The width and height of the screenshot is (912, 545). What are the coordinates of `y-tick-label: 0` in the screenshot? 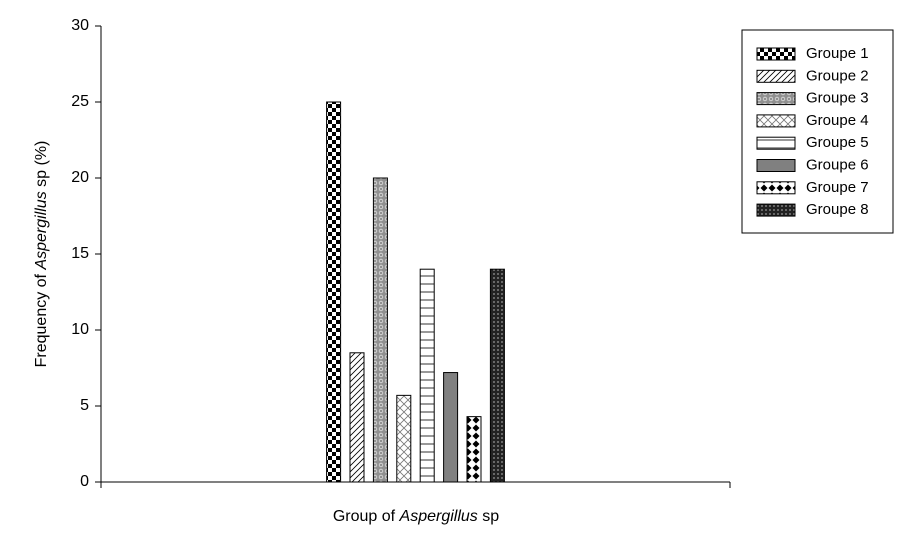 It's located at (84, 481).